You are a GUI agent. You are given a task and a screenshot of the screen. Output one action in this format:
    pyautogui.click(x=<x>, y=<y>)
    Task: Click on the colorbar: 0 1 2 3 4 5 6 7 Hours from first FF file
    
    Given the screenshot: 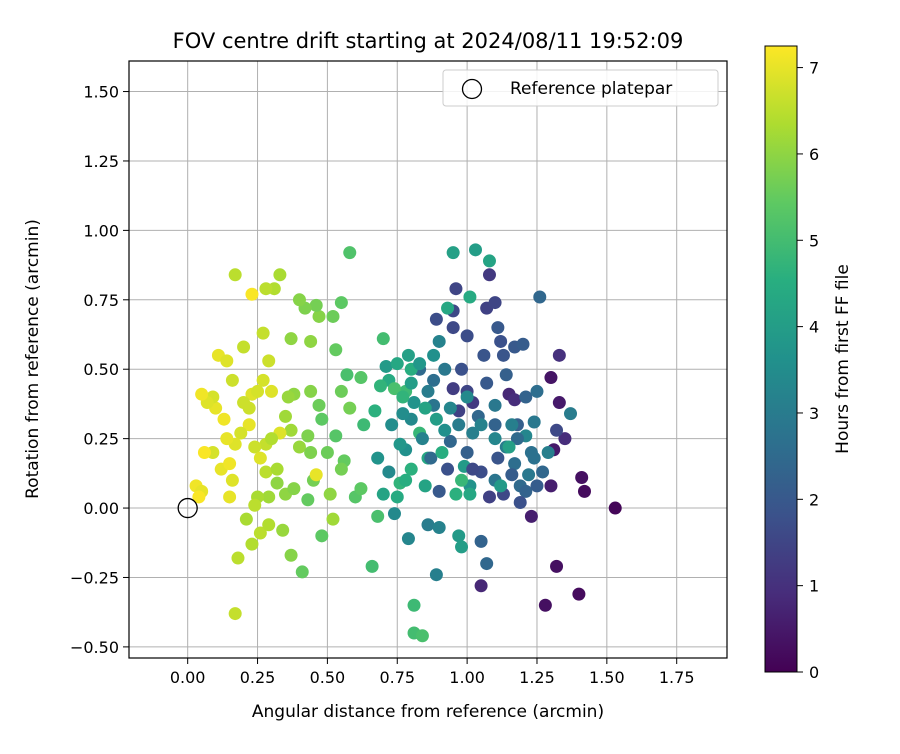 What is the action you would take?
    pyautogui.click(x=808, y=363)
    